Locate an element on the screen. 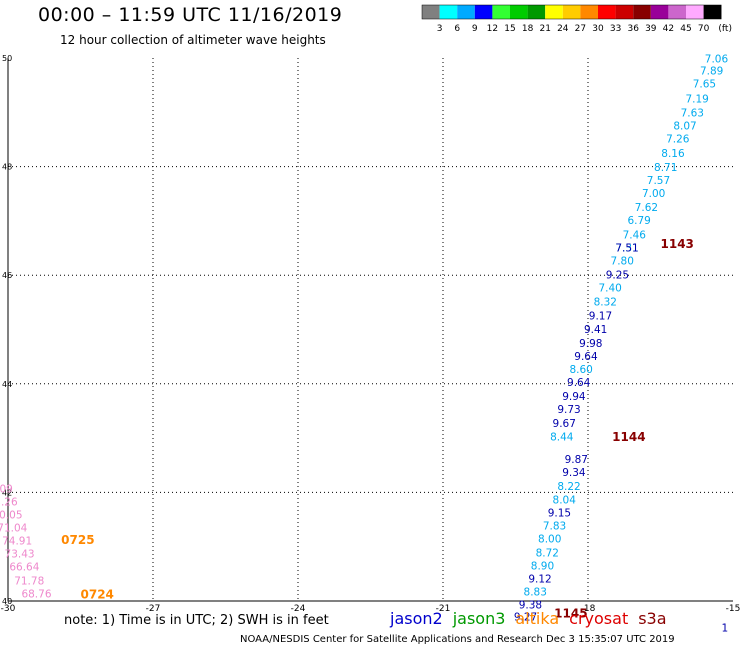 The image size is (740, 650). x-tick-label: -27 is located at coordinates (153, 609).